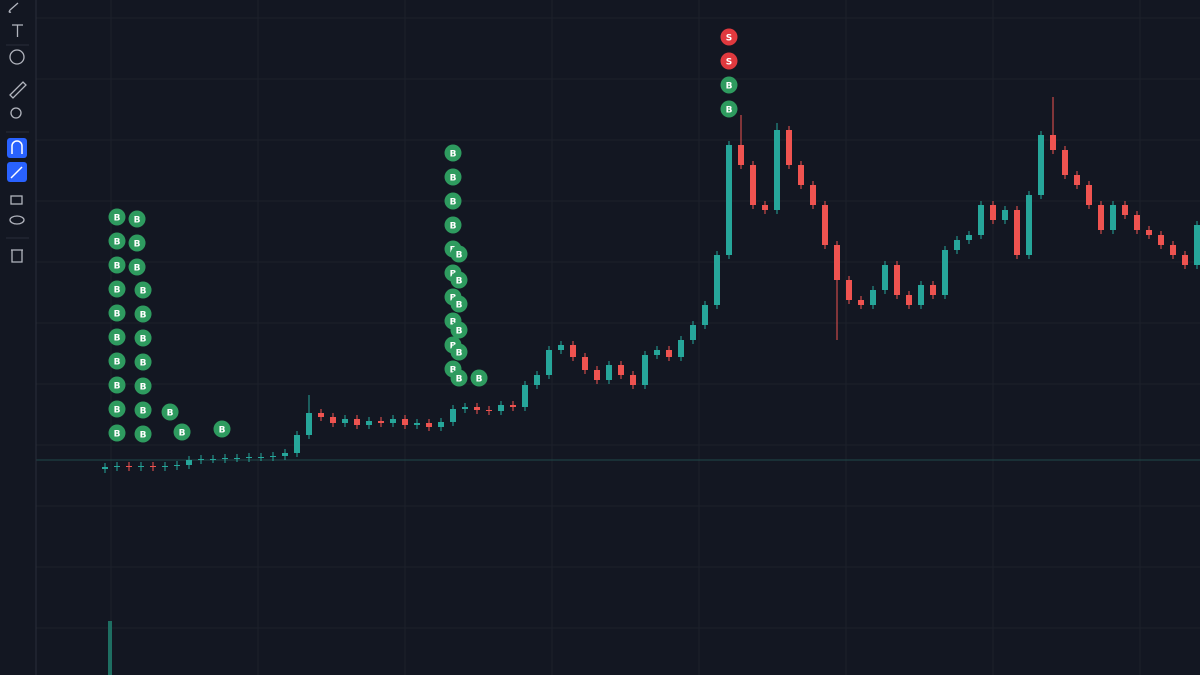 This screenshot has height=675, width=1200. Describe the element at coordinates (17, 256) in the screenshot. I see `delete-tool` at that location.